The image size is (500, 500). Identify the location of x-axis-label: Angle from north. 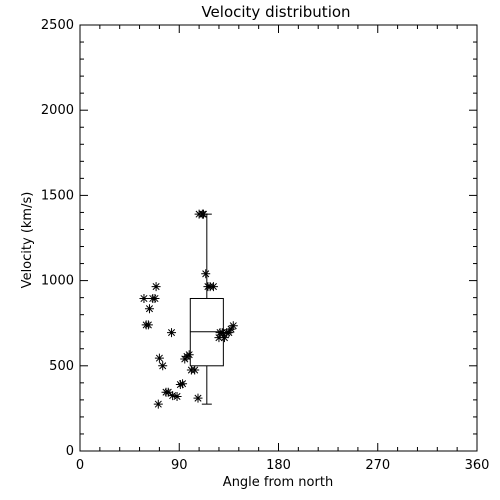
(278, 482).